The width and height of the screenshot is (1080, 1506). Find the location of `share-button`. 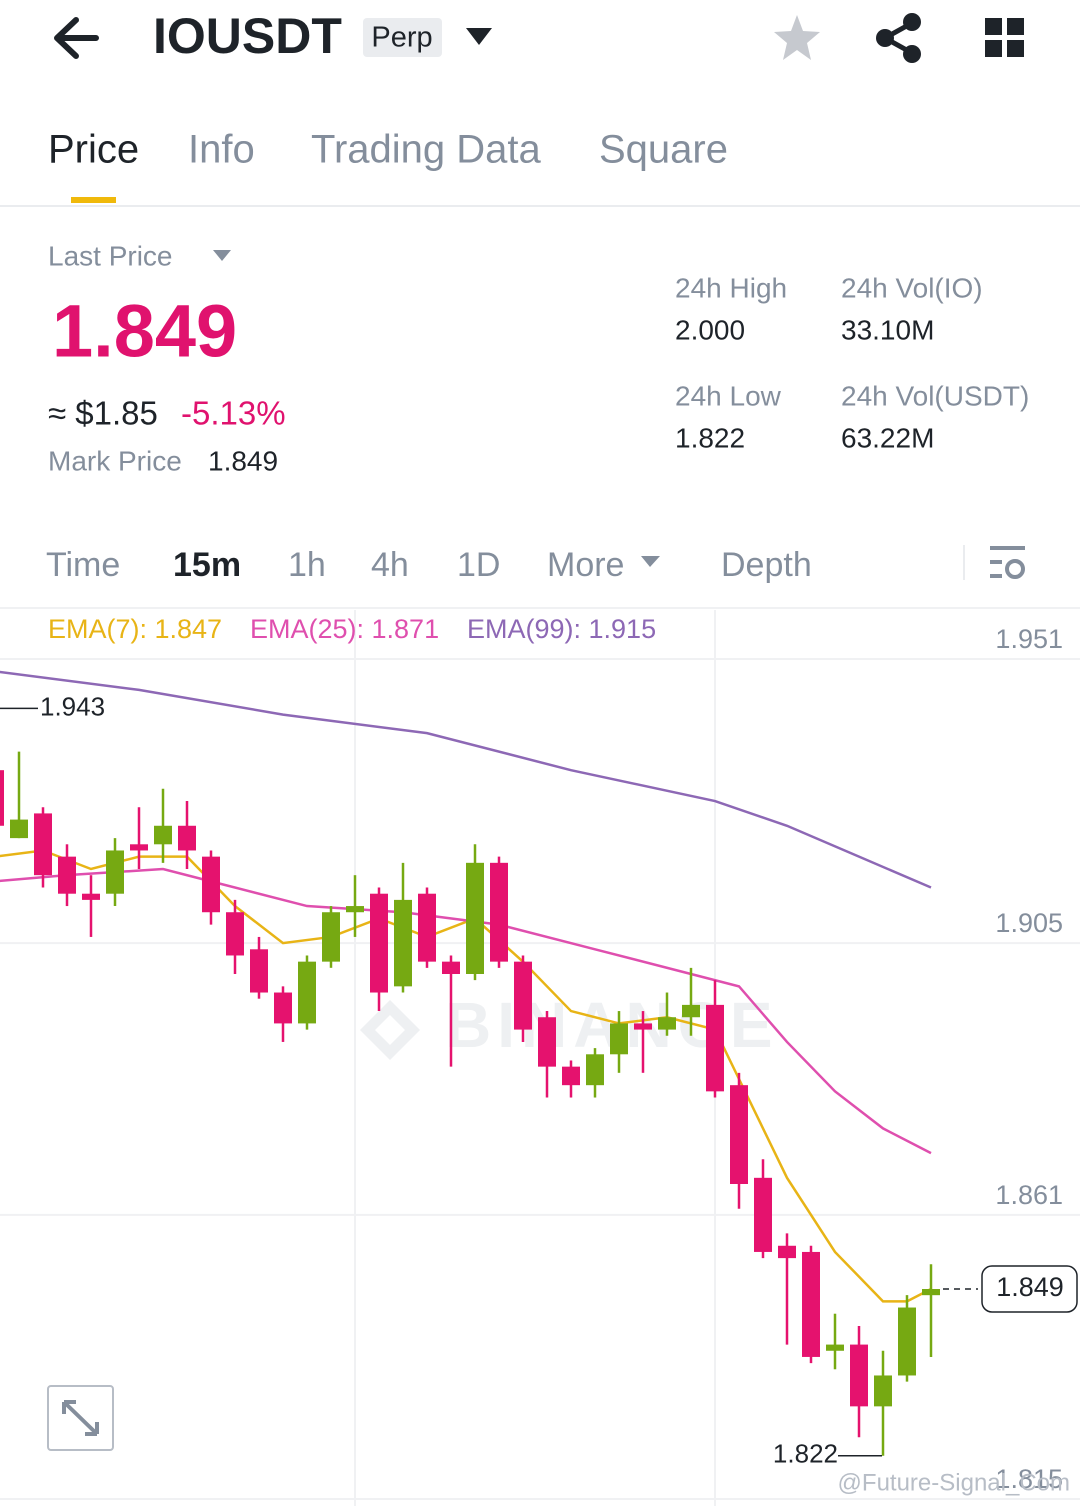

share-button is located at coordinates (898, 38).